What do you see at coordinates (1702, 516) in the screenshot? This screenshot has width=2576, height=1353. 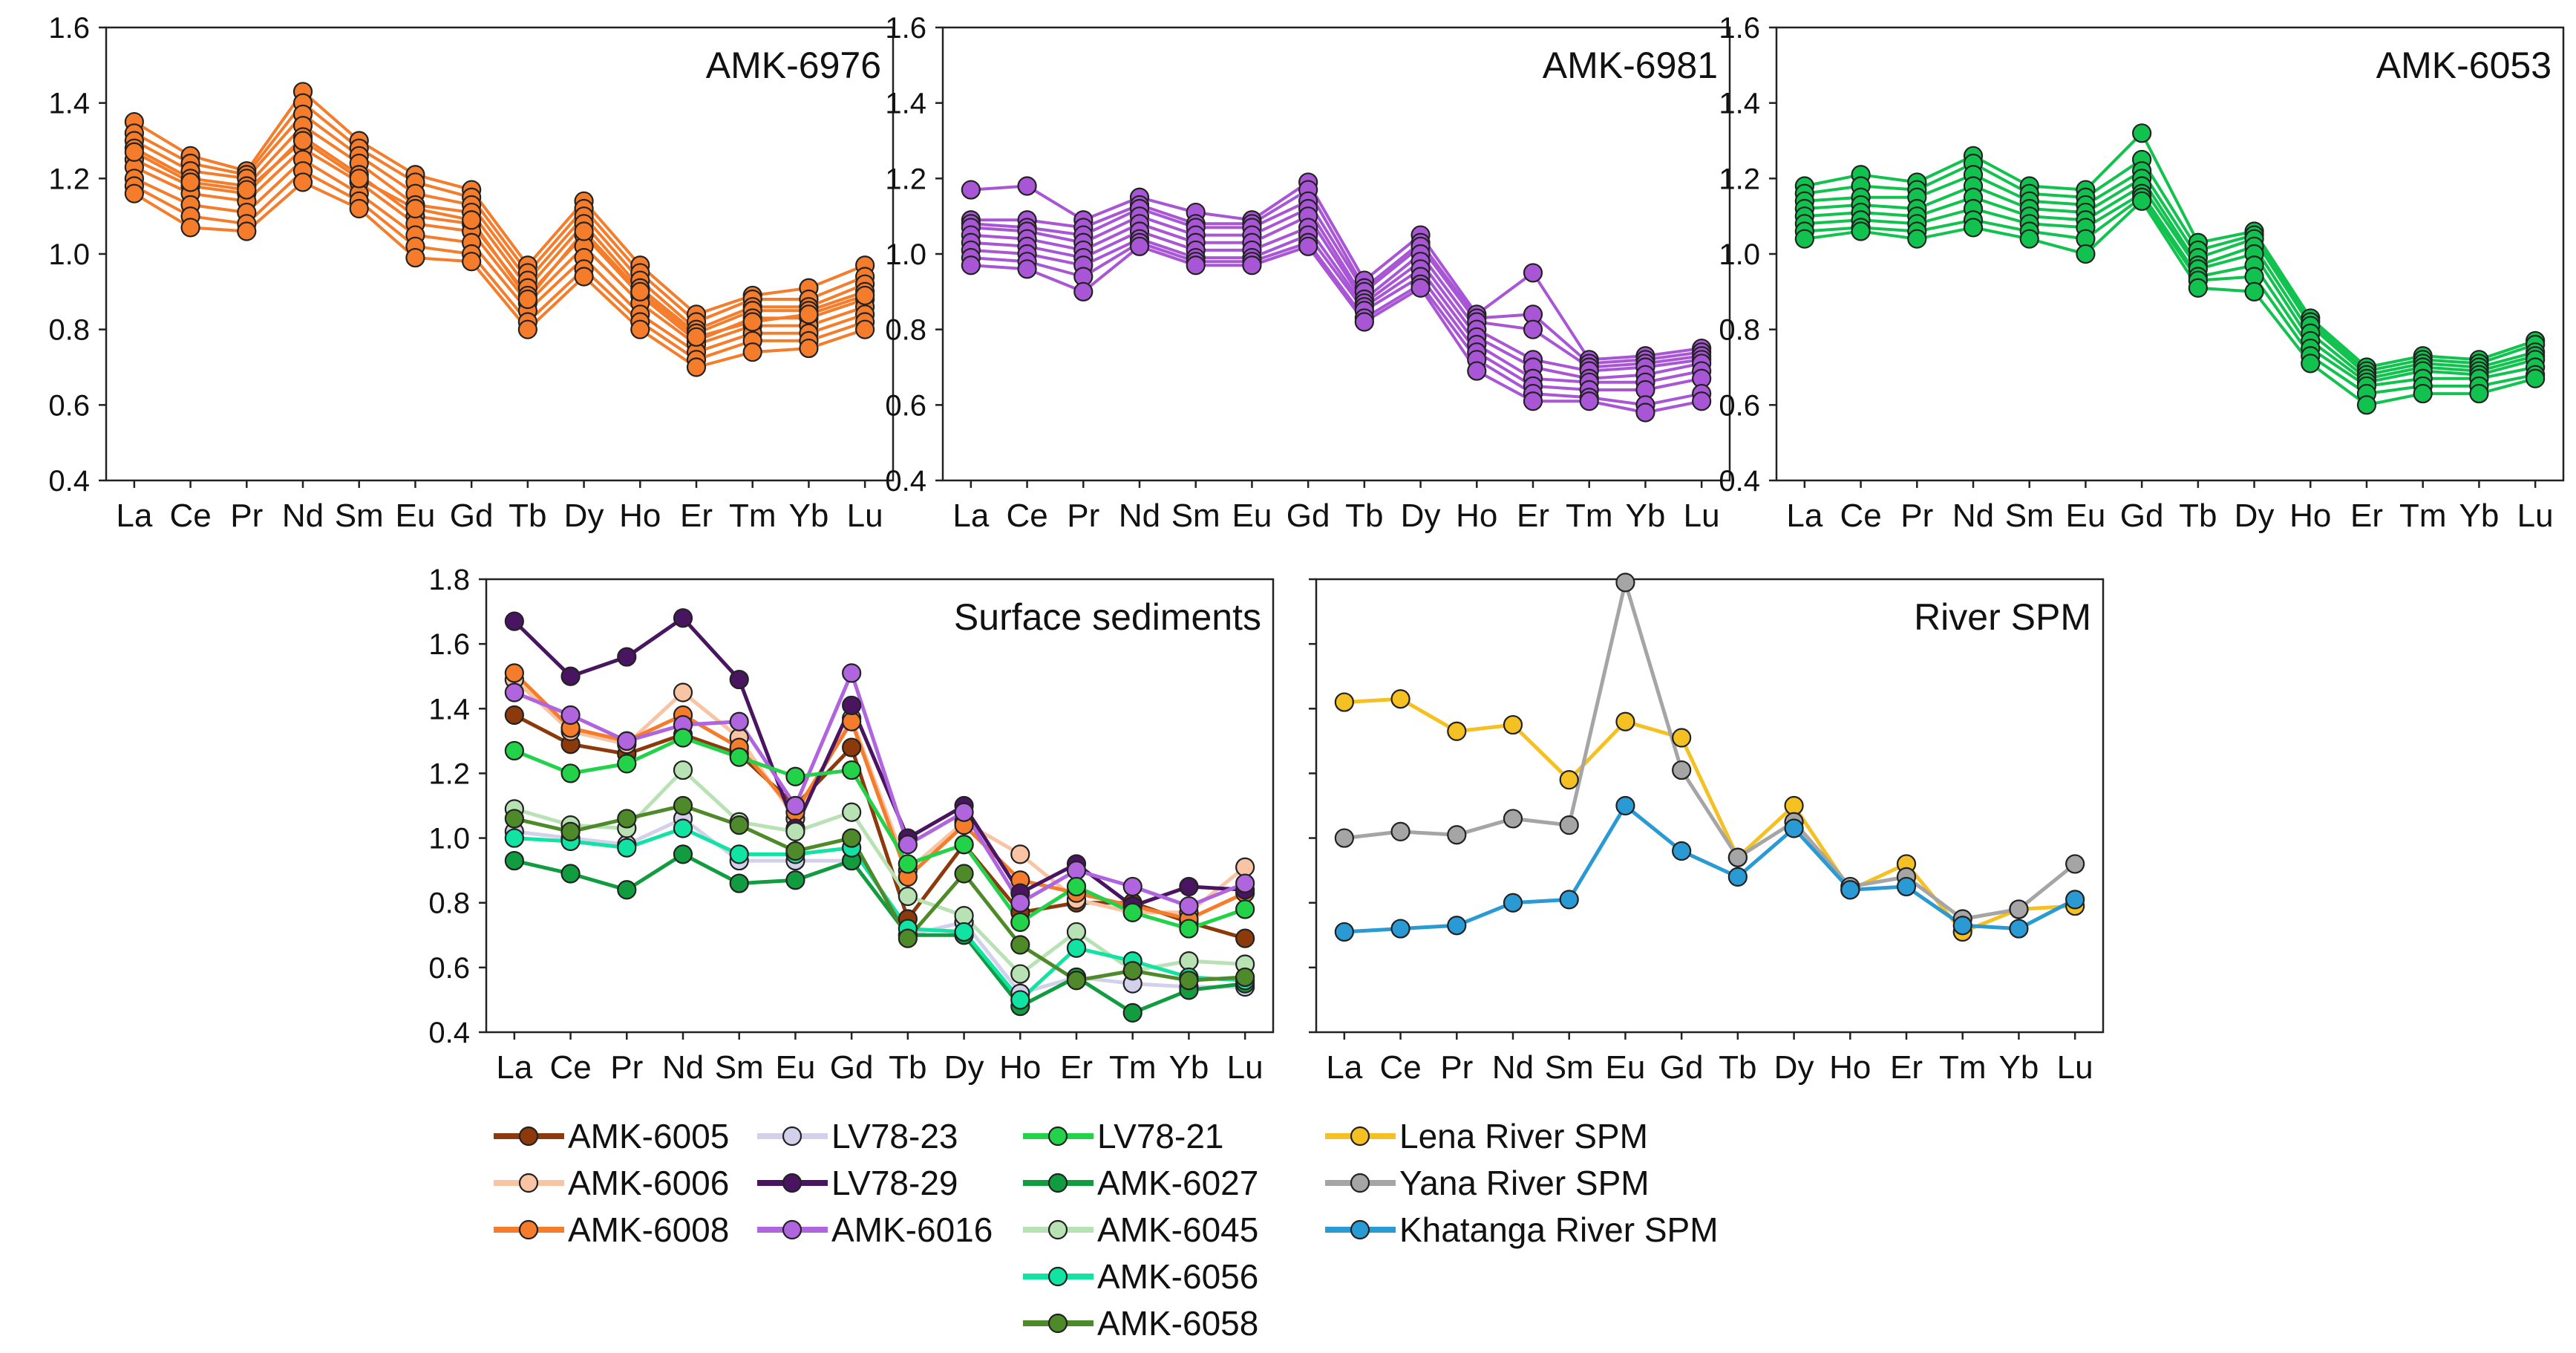 I see `x-tick-label: Lu` at bounding box center [1702, 516].